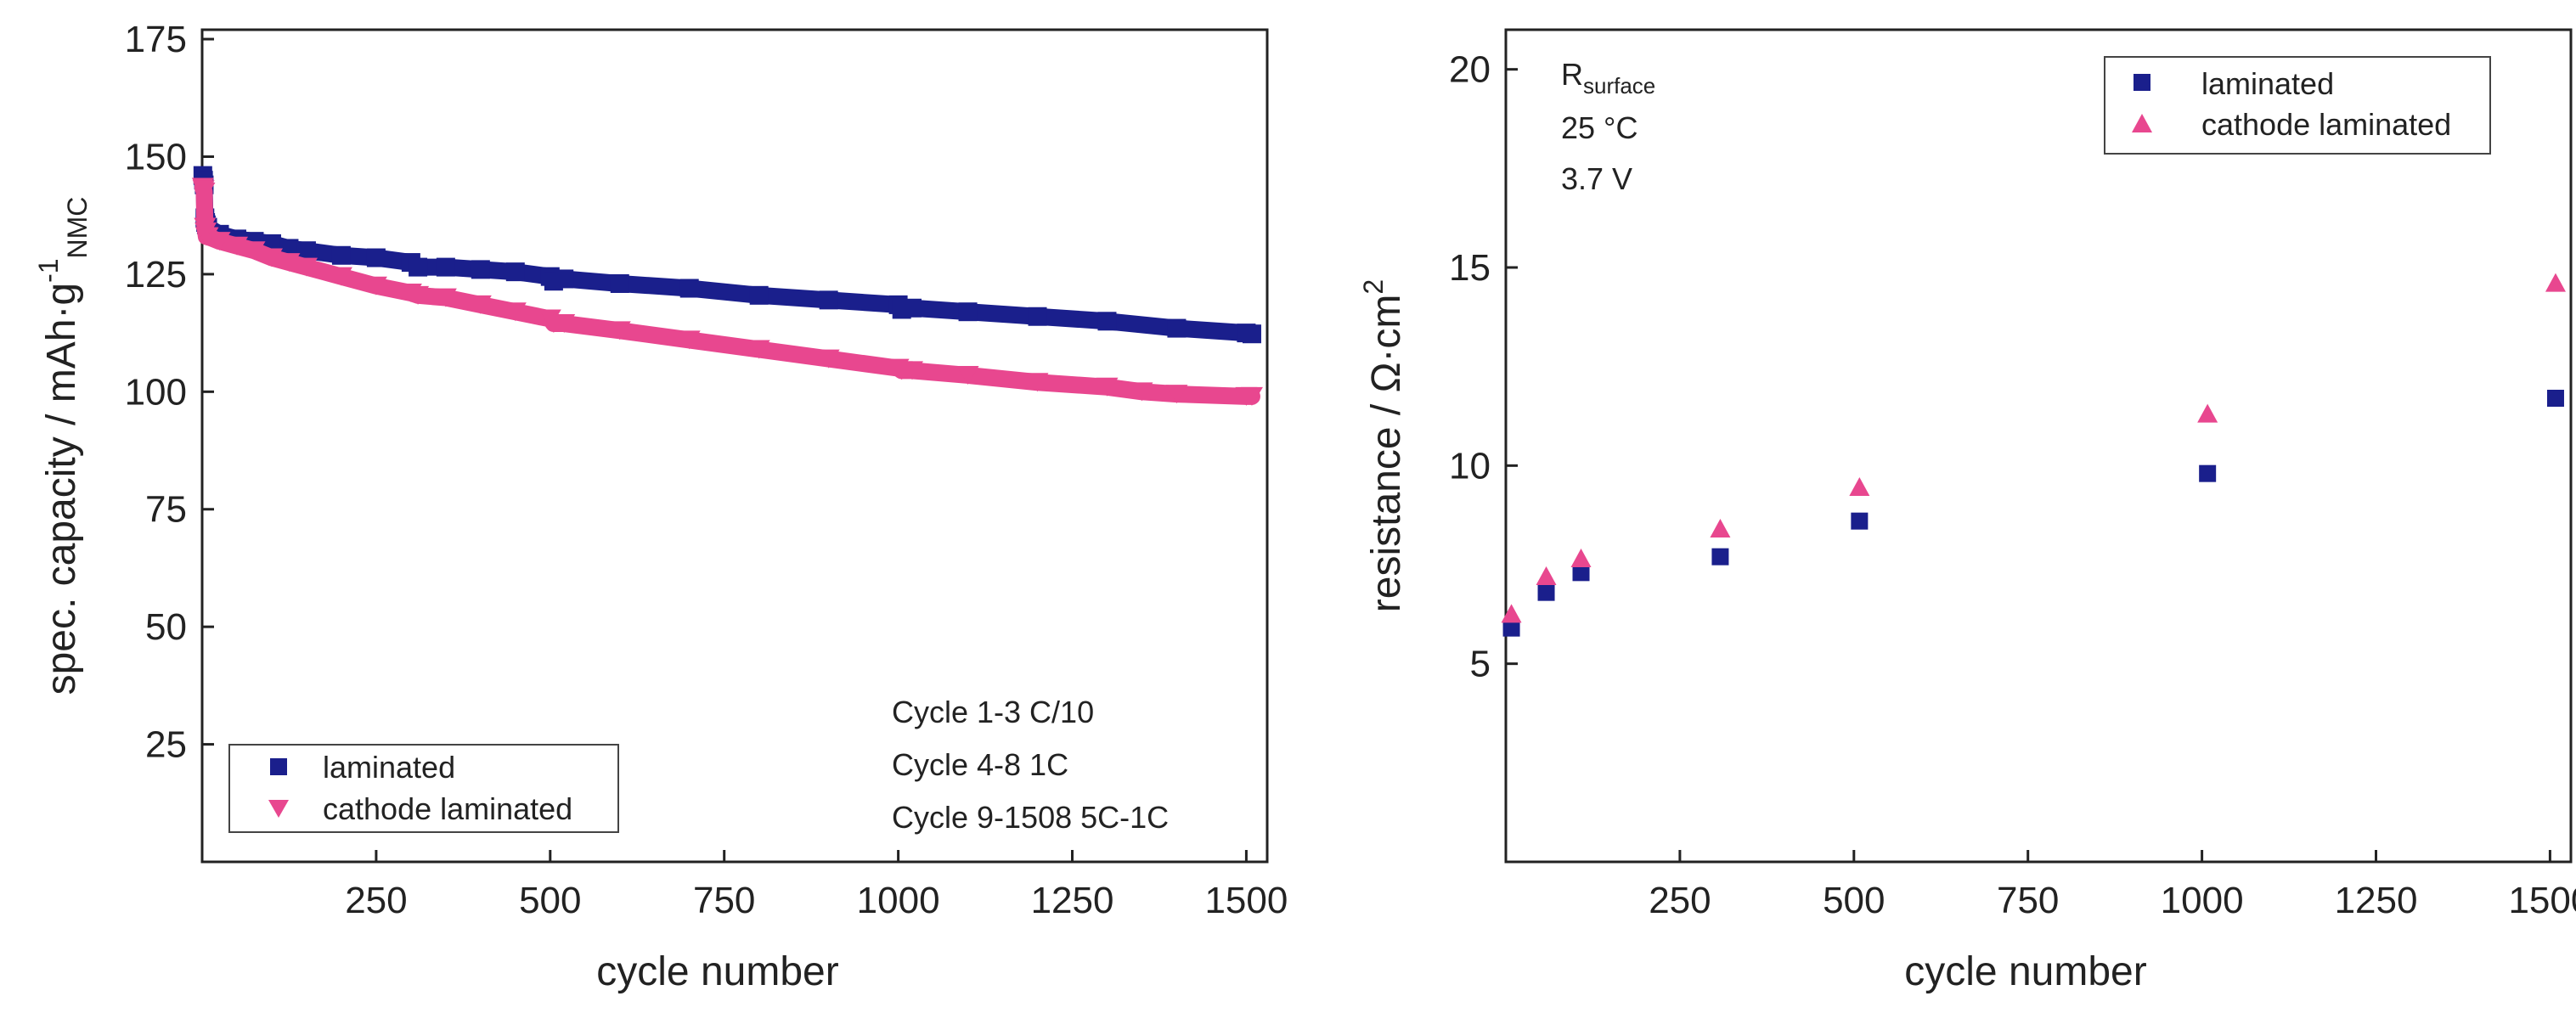  Describe the element at coordinates (278, 766) in the screenshot. I see `left-legend-marker-laminated` at that location.